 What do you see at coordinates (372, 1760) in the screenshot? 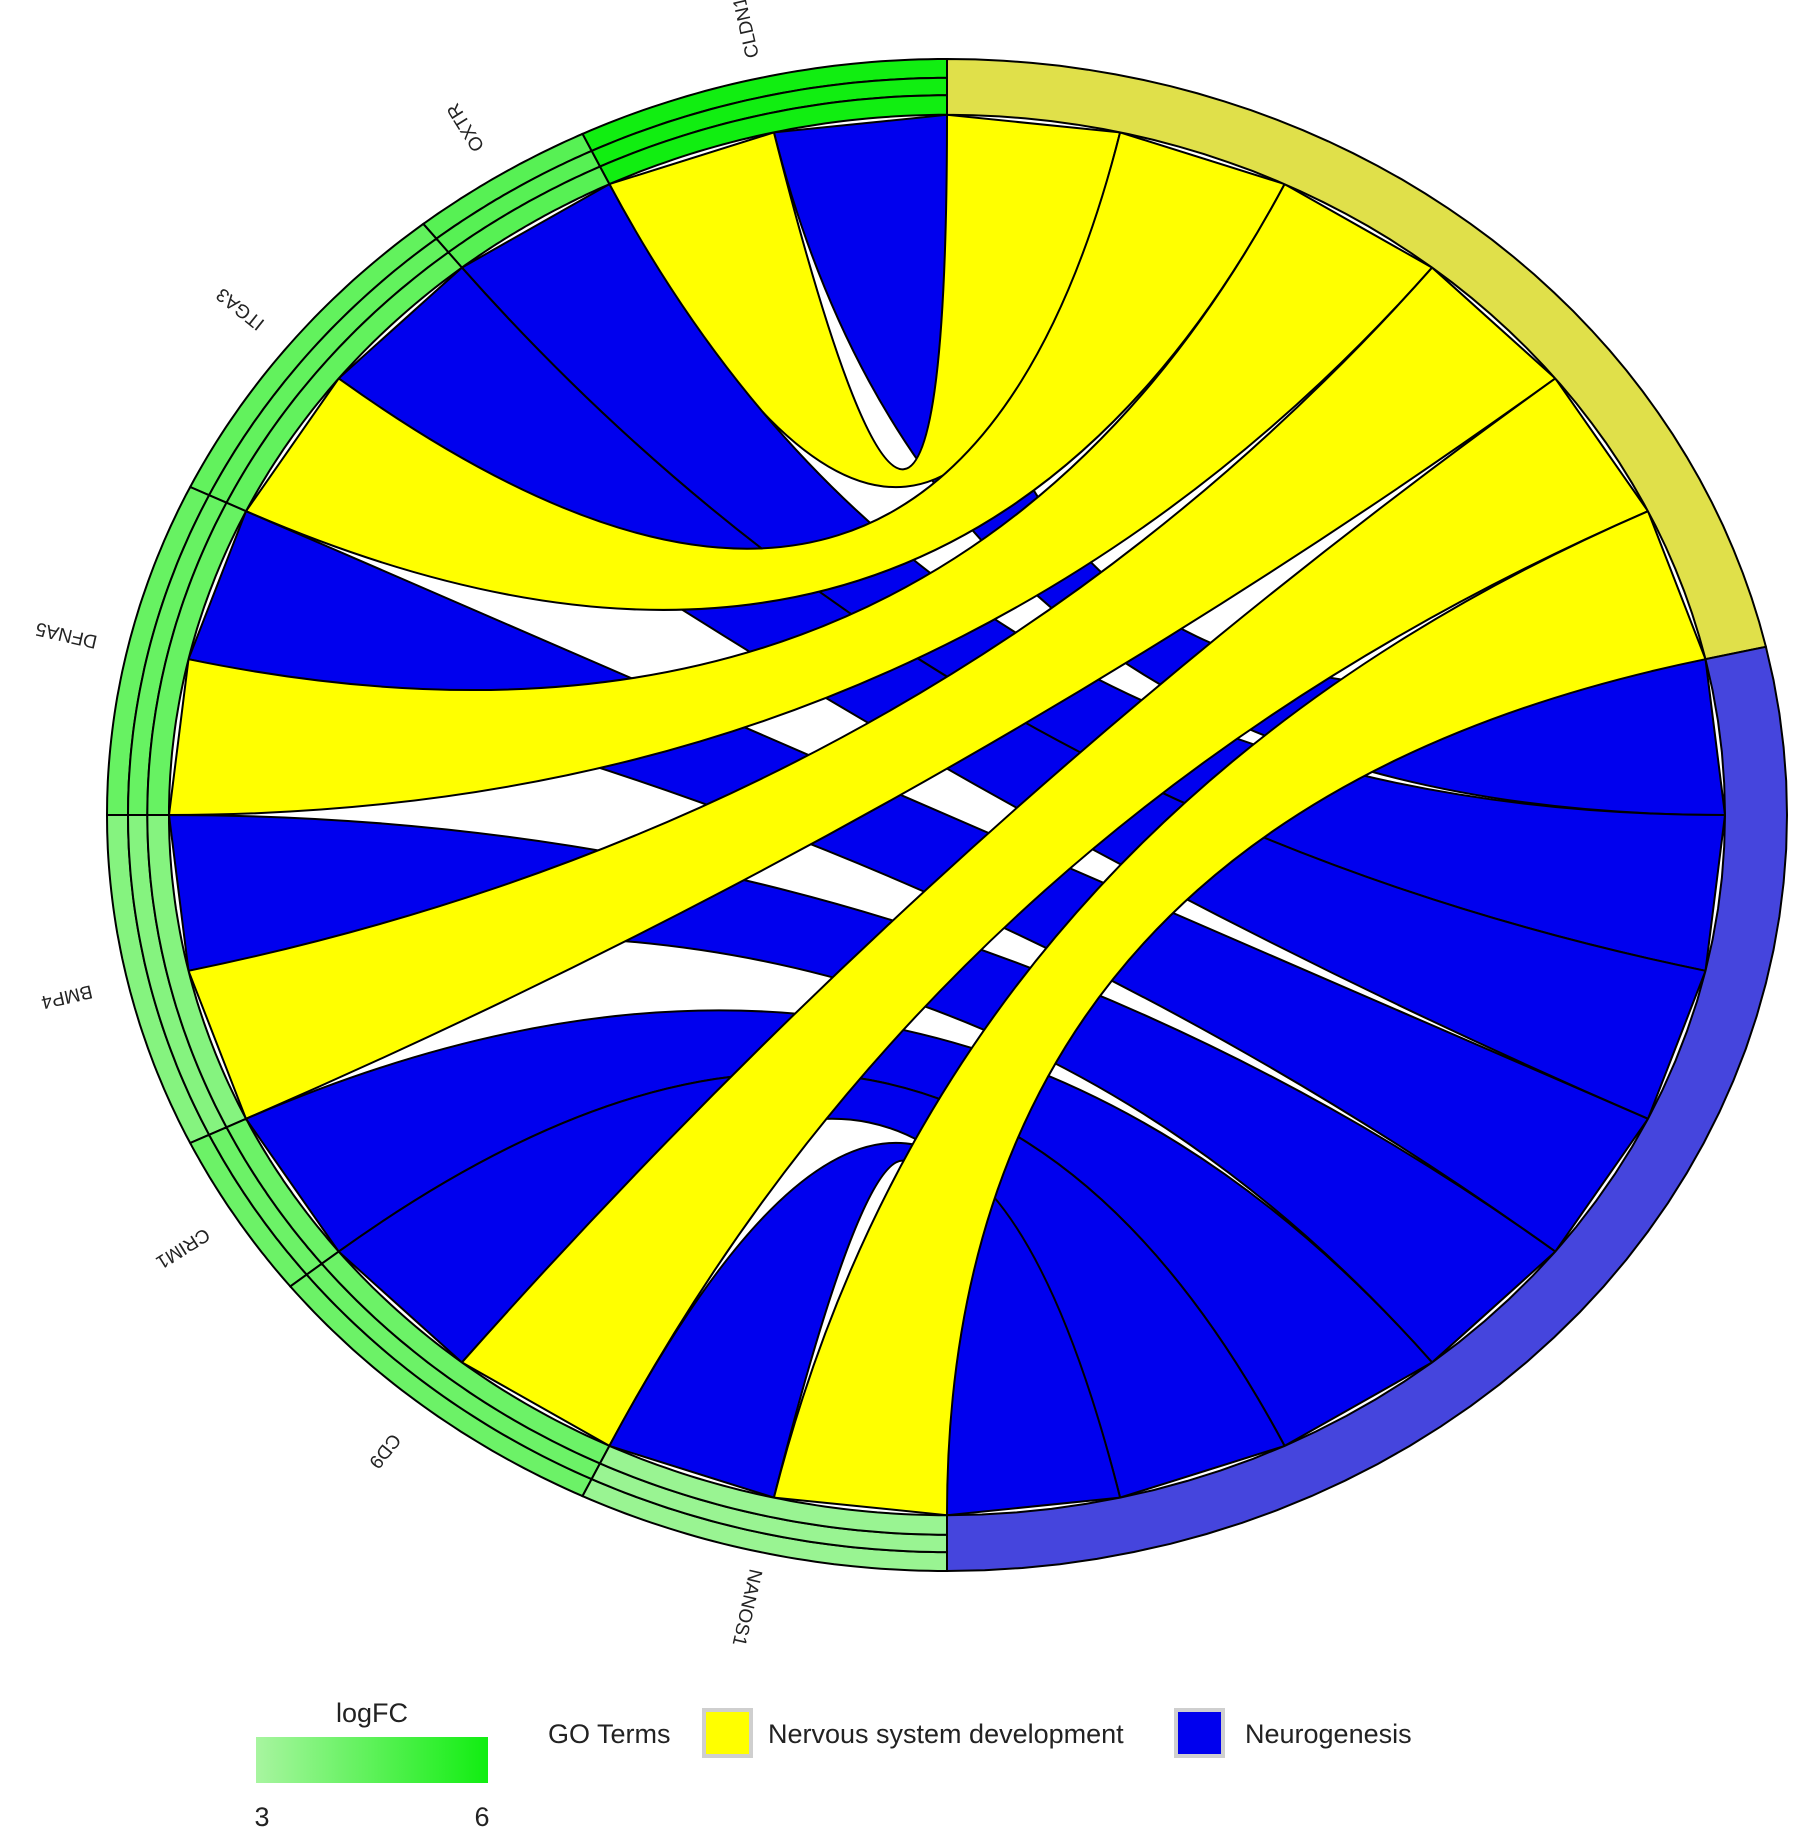
I see `logfc-color-bar` at bounding box center [372, 1760].